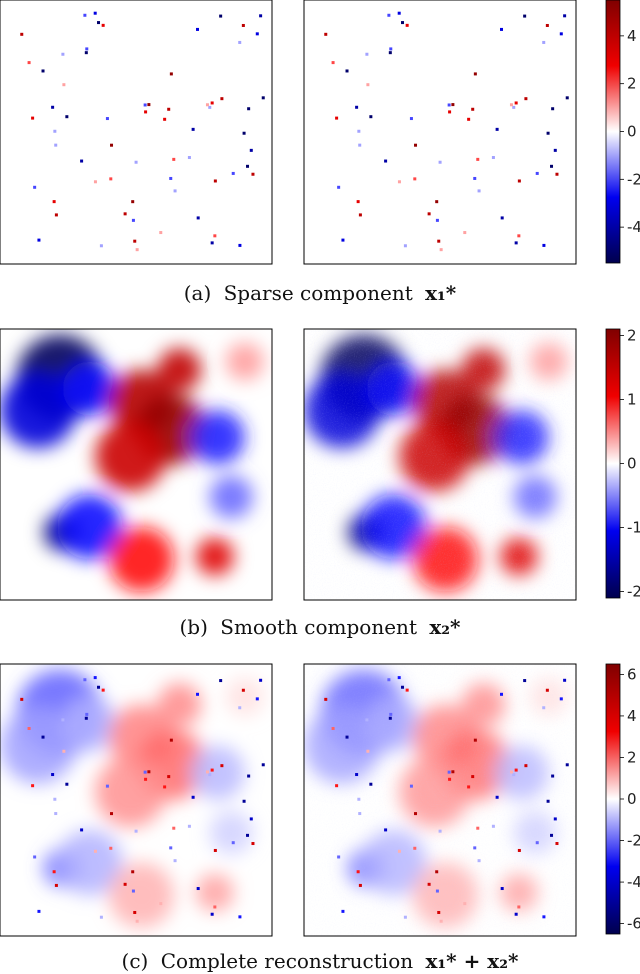  Describe the element at coordinates (632, 36) in the screenshot. I see `colorbar-tick-label: 4` at that location.